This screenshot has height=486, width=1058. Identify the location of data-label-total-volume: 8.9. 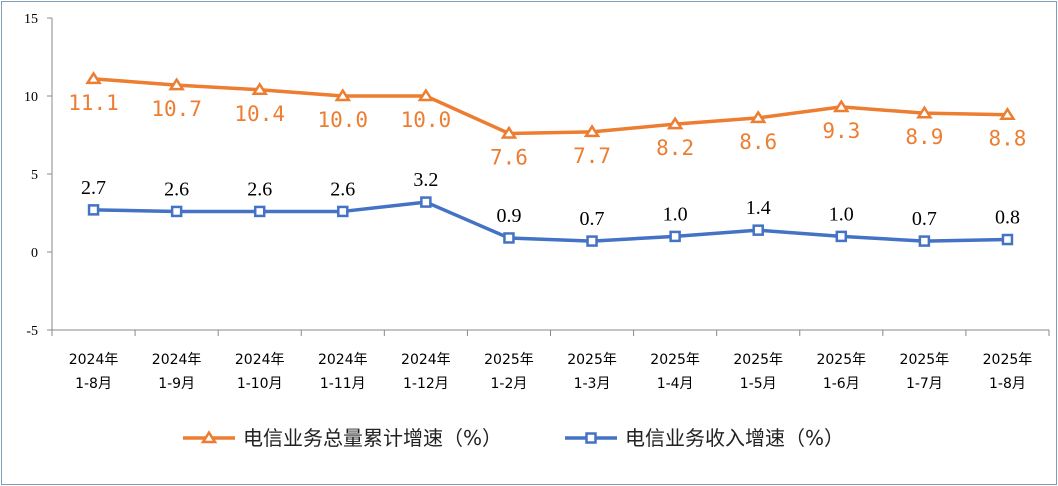
(924, 137).